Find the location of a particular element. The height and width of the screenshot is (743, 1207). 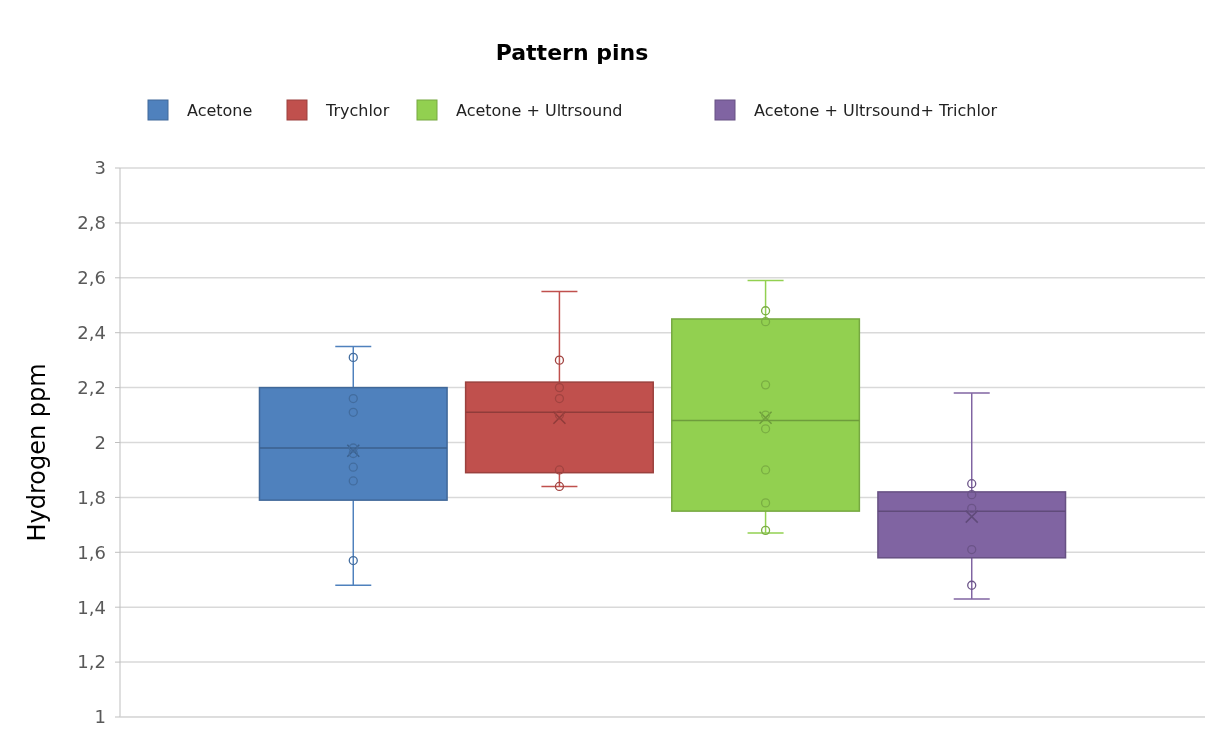

y-tick-label: 2,4 is located at coordinates (91, 332).